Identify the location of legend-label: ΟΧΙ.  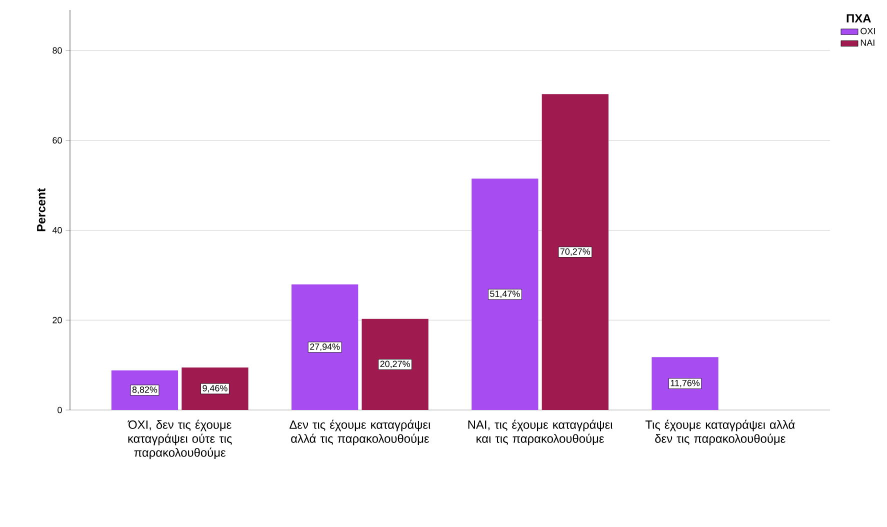
(867, 31).